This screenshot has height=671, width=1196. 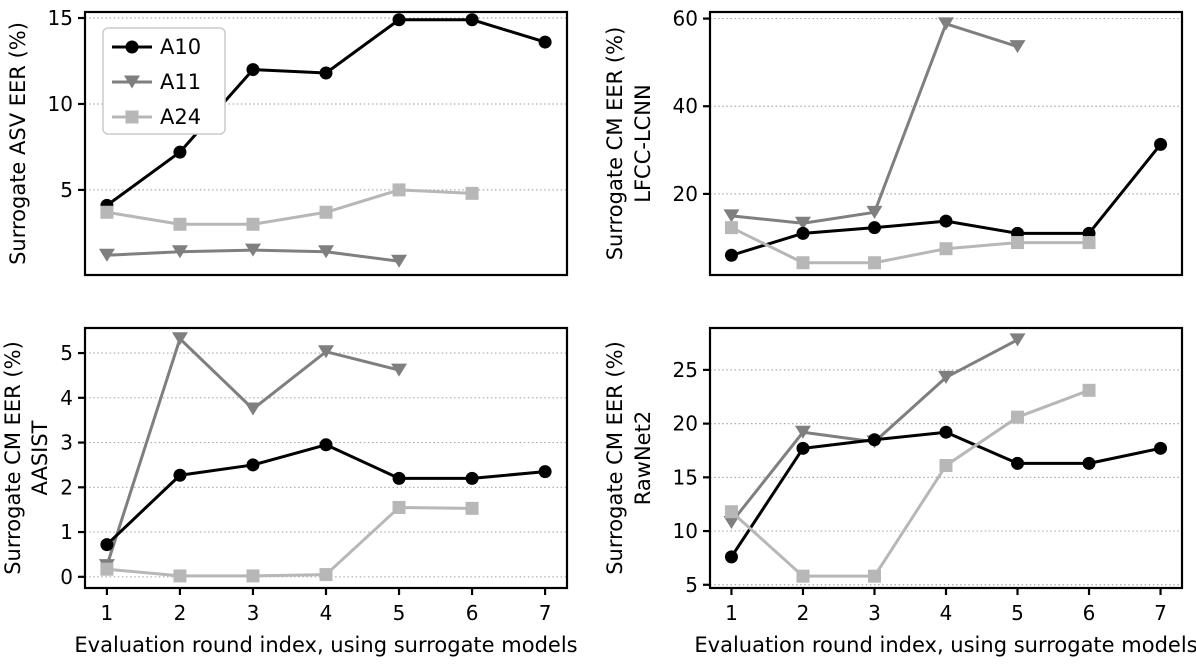 What do you see at coordinates (156, 47) in the screenshot?
I see `legend-entry-A10: A10` at bounding box center [156, 47].